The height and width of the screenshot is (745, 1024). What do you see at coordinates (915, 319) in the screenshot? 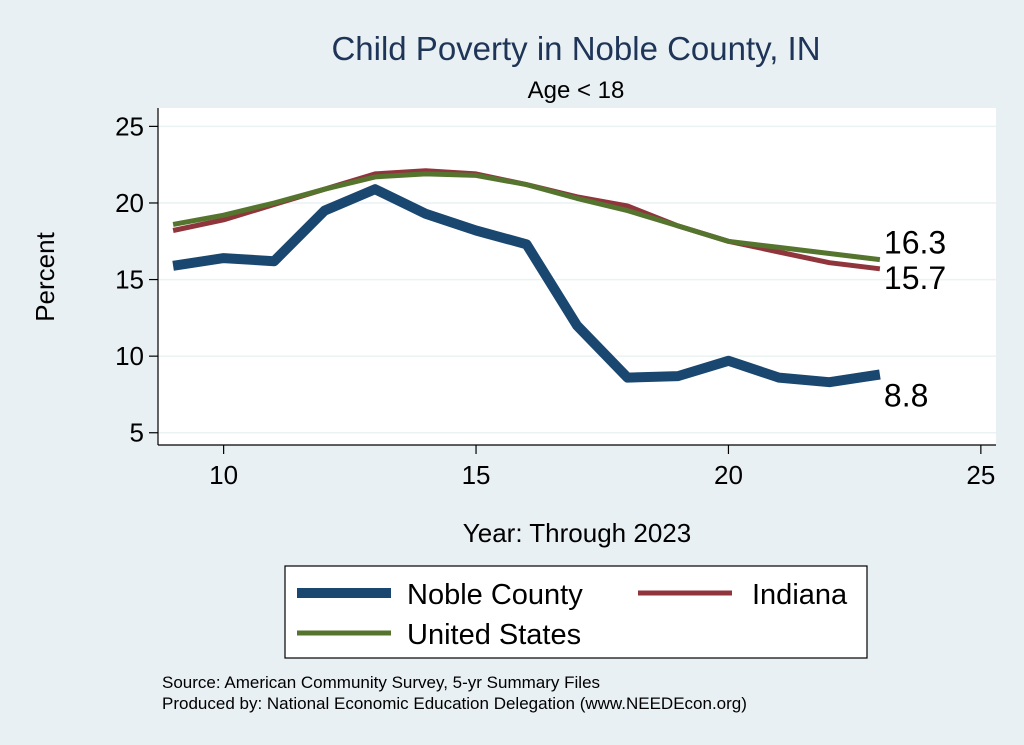
I see `end-labels: 8.8 15.716.3` at bounding box center [915, 319].